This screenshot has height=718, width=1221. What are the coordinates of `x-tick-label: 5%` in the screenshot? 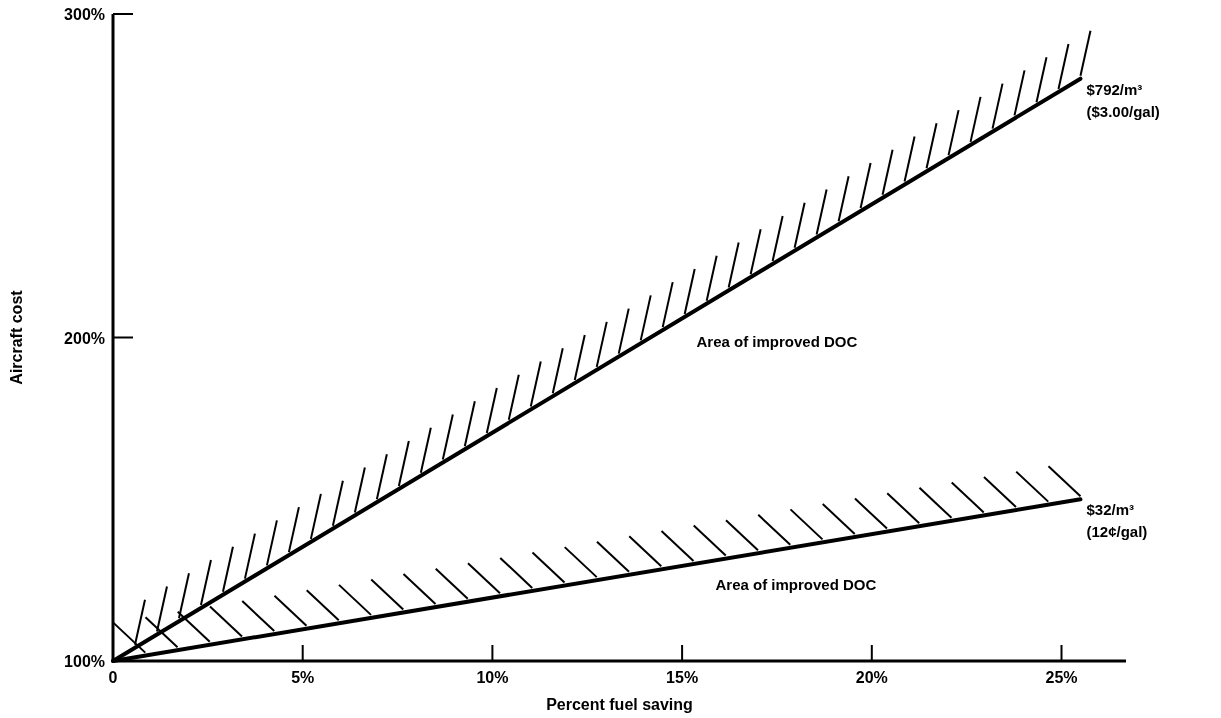 It's located at (303, 677).